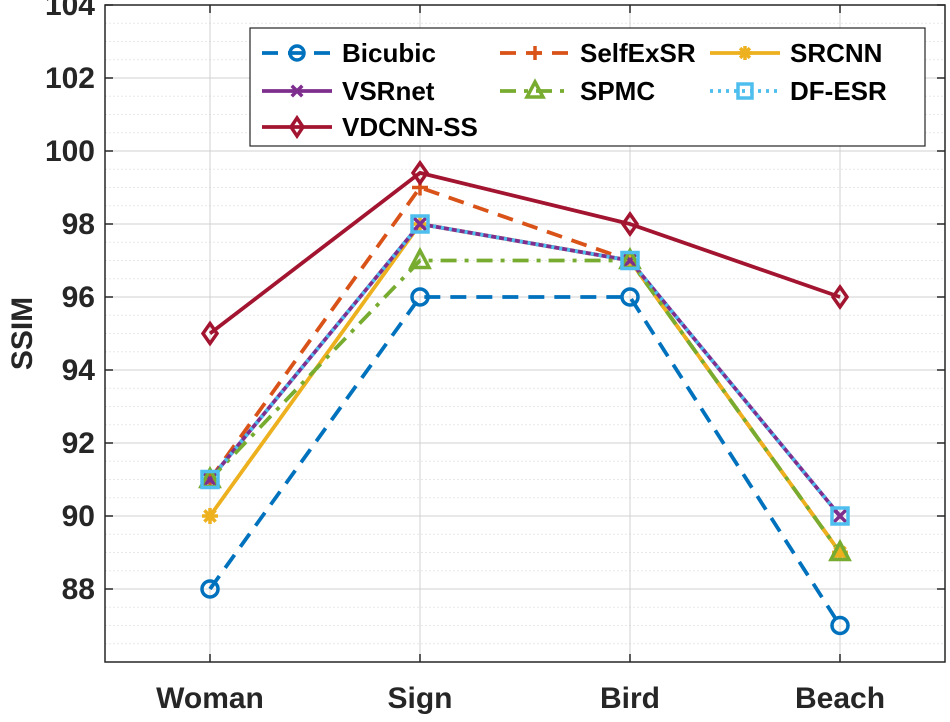 This screenshot has height=722, width=950. I want to click on x-tick-label: Sign, so click(420, 698).